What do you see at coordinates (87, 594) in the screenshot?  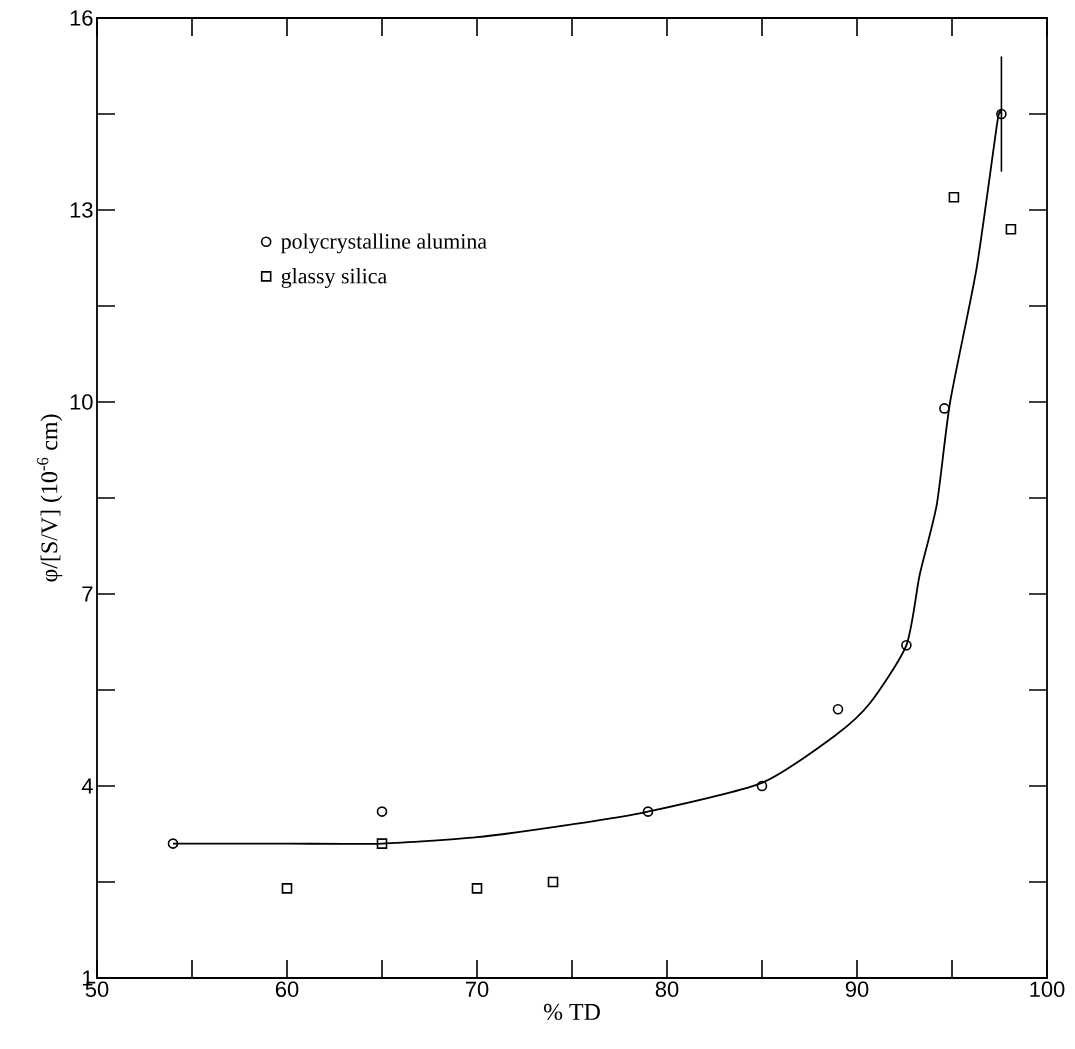 I see `y-tick-label: 7` at bounding box center [87, 594].